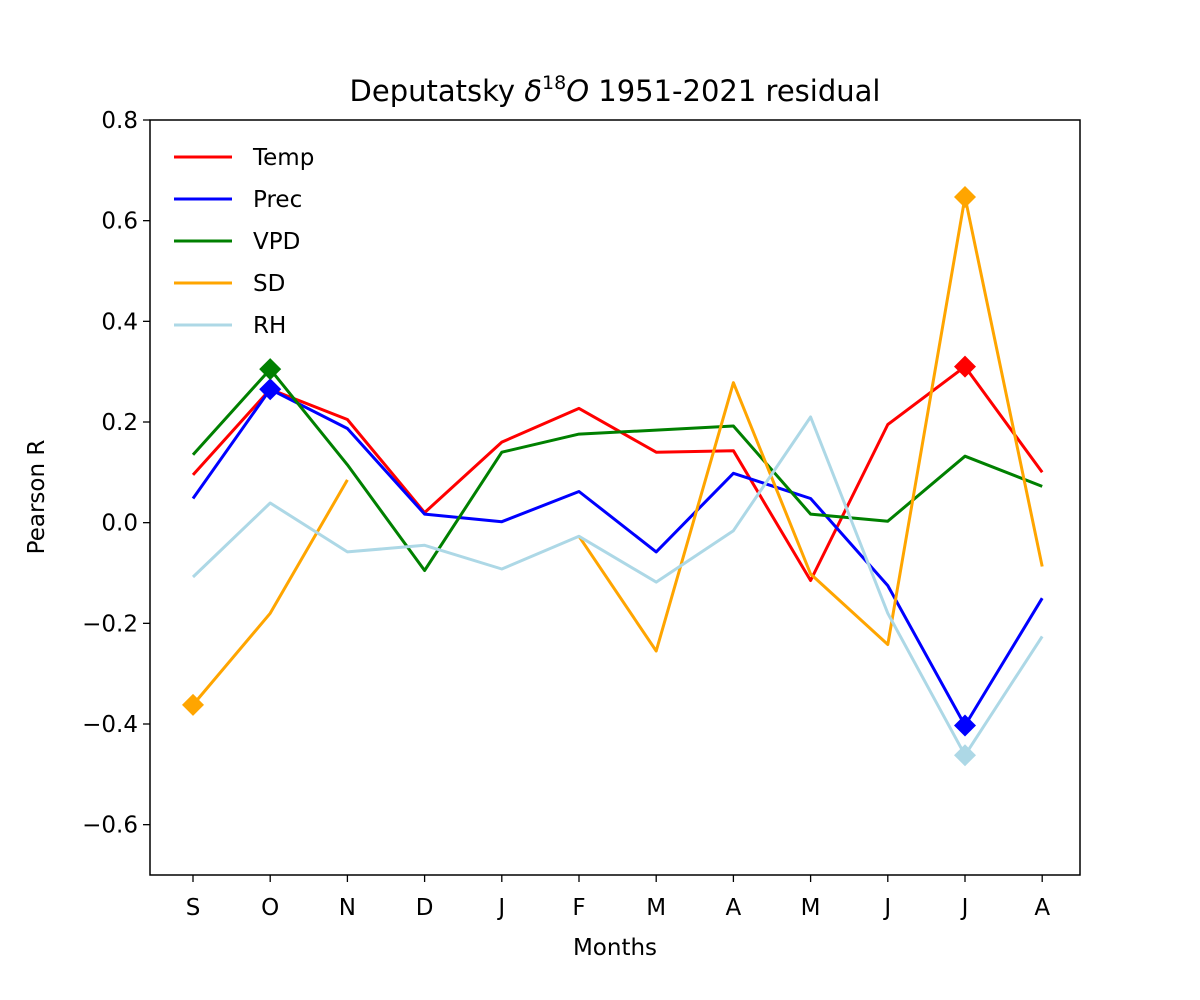 Image resolution: width=1200 pixels, height=1000 pixels. What do you see at coordinates (615, 948) in the screenshot?
I see `x-axis-label: Months` at bounding box center [615, 948].